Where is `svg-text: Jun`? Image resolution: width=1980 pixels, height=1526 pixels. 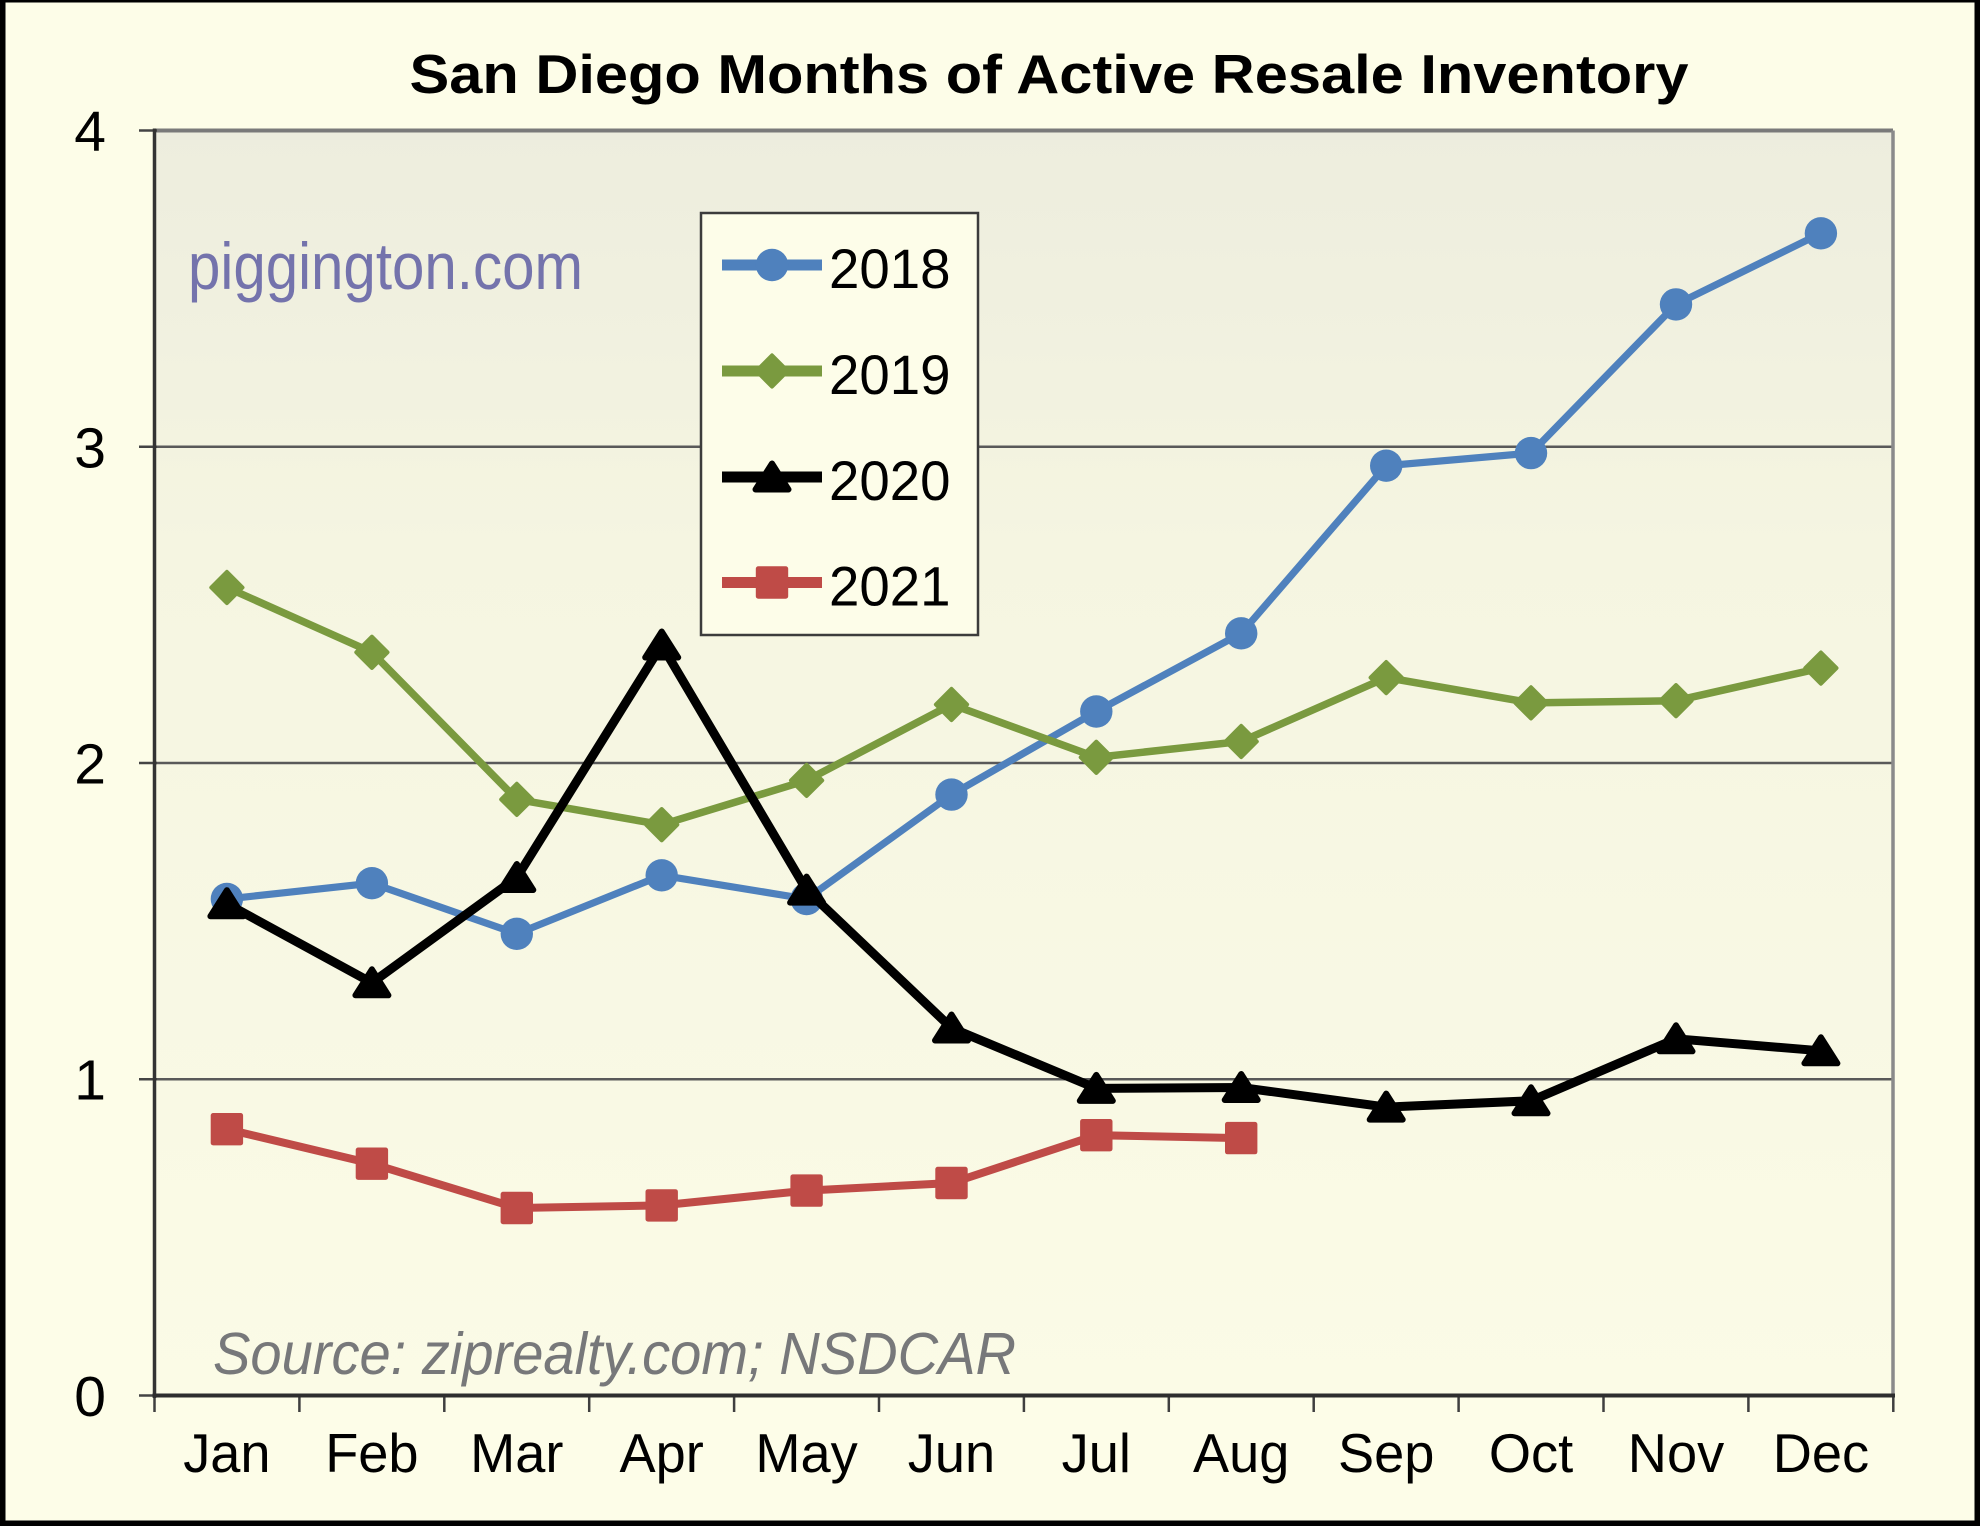
svg-text: Jun is located at coordinates (951, 1453).